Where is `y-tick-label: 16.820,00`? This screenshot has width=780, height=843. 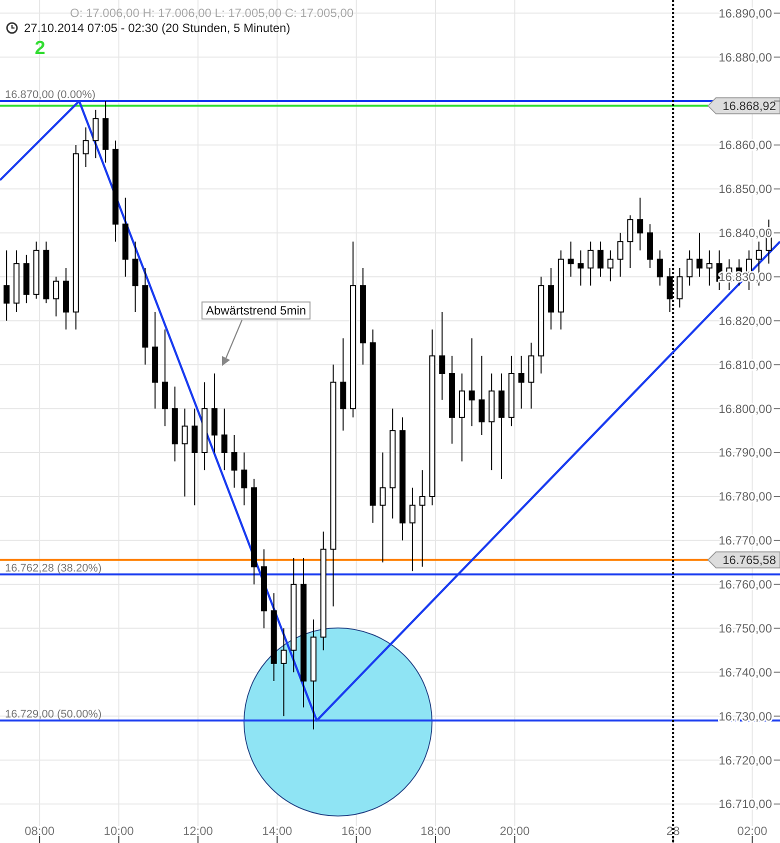
y-tick-label: 16.820,00 is located at coordinates (745, 321).